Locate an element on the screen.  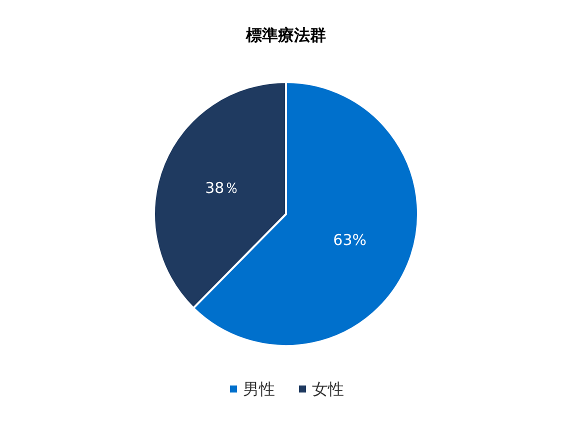
data-label: 63% is located at coordinates (350, 240).